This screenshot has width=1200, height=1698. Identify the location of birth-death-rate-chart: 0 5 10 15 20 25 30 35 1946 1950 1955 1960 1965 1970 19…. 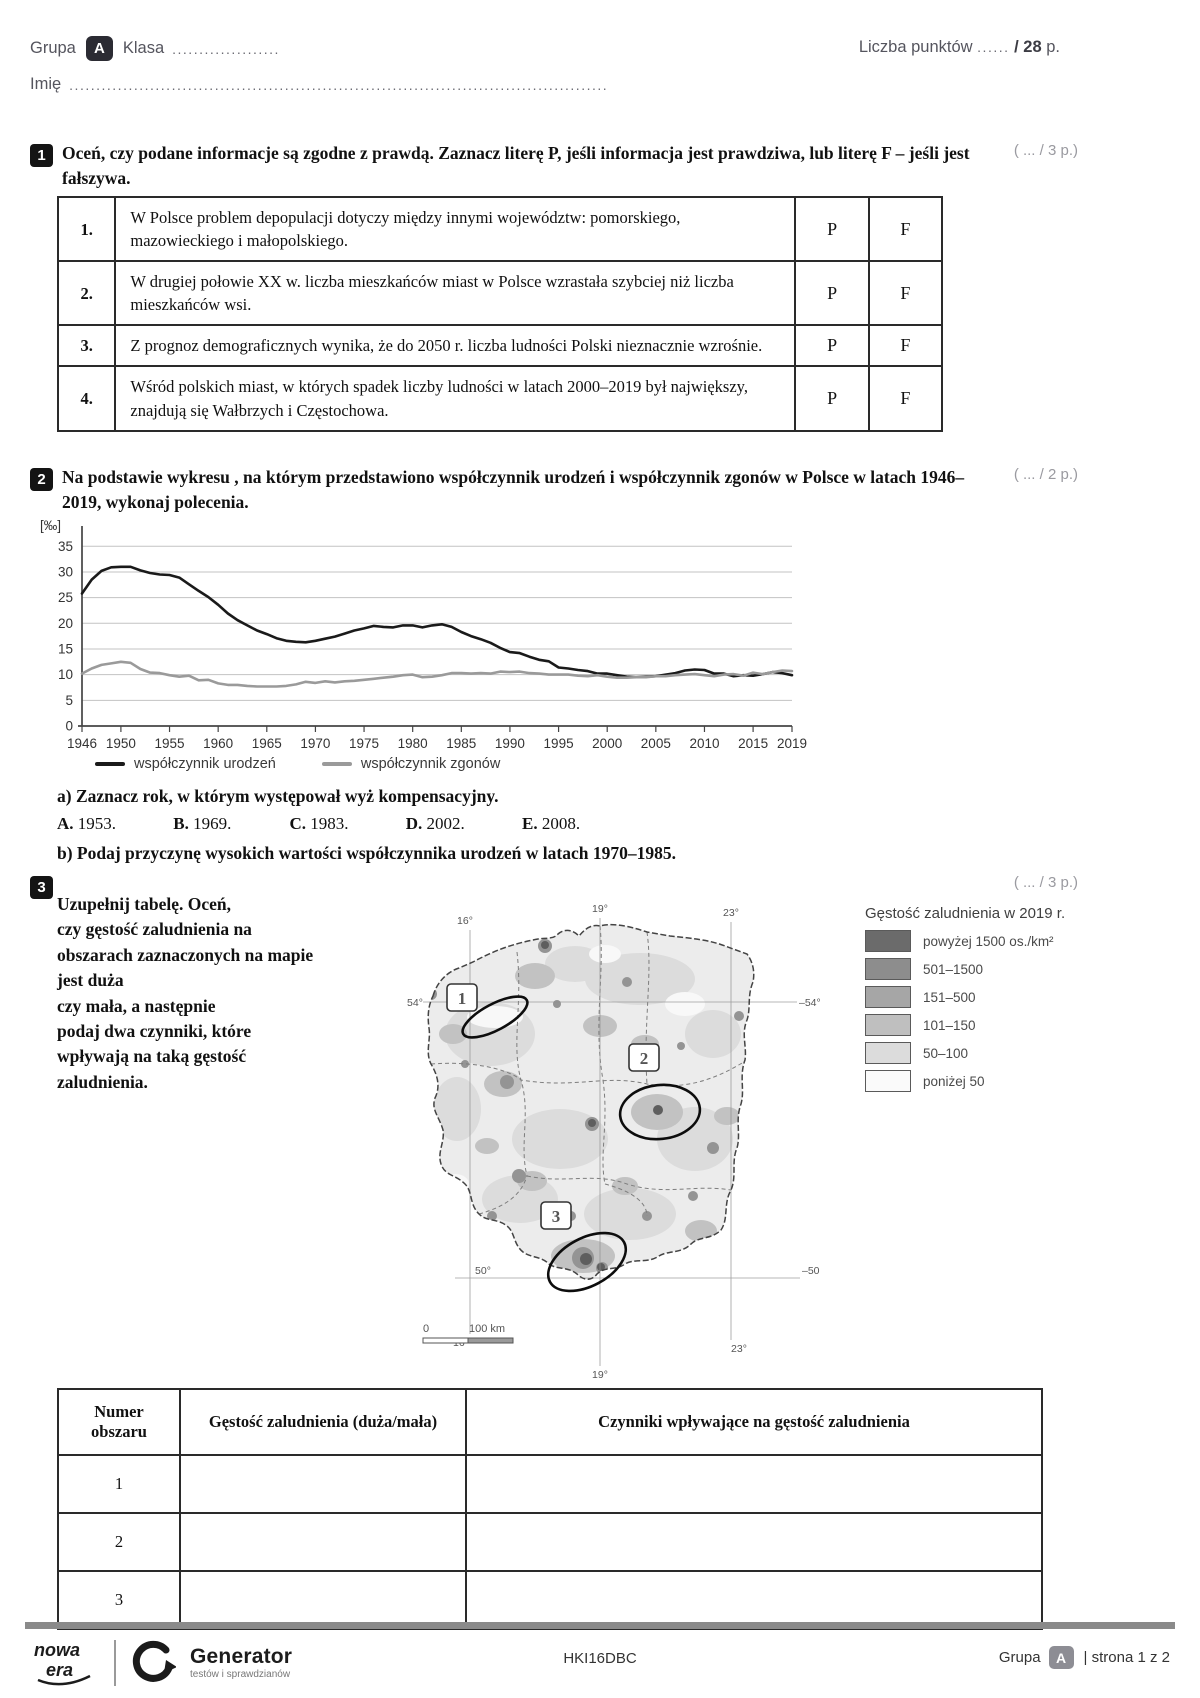
(425, 636).